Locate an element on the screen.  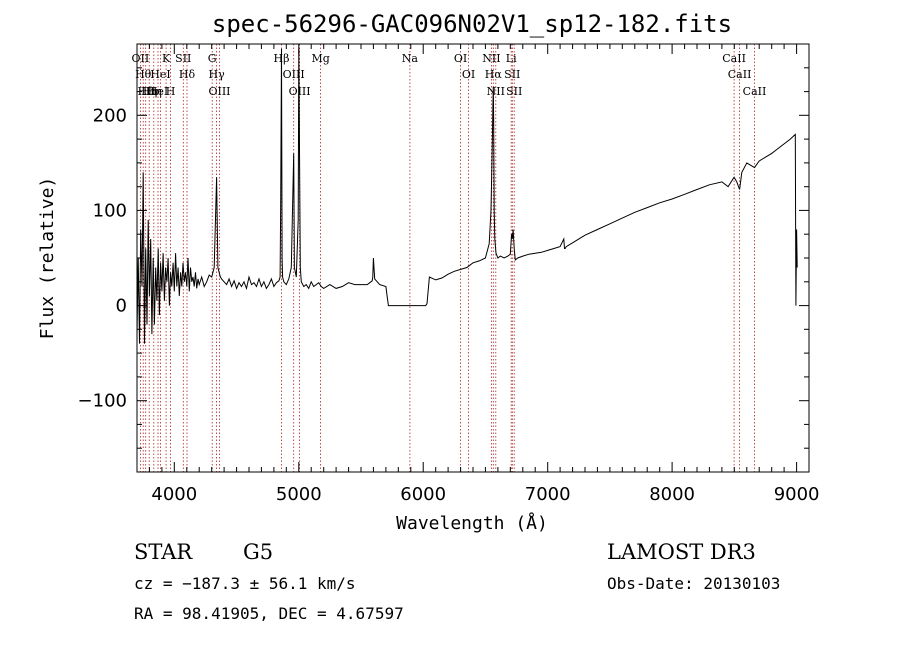
y-tick-label-100: 100 is located at coordinates (110, 210).